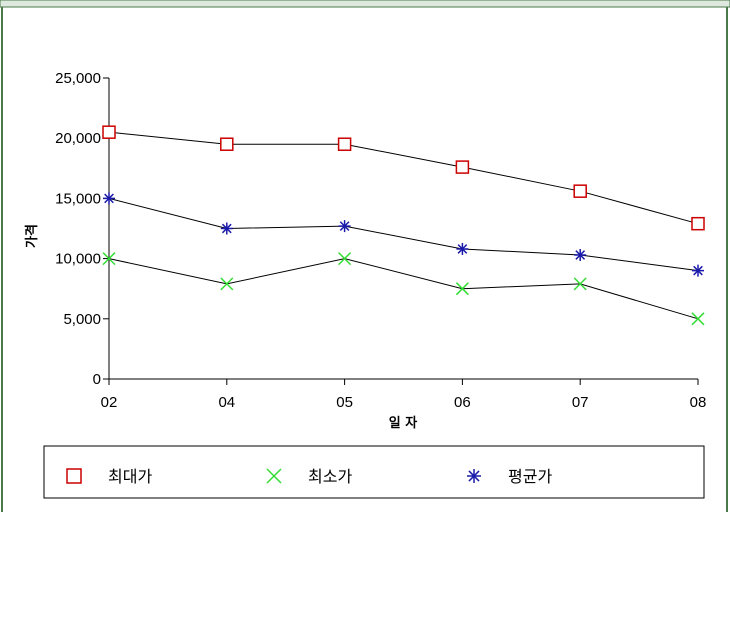  What do you see at coordinates (530, 476) in the screenshot?
I see `legend-label-3: 평균가` at bounding box center [530, 476].